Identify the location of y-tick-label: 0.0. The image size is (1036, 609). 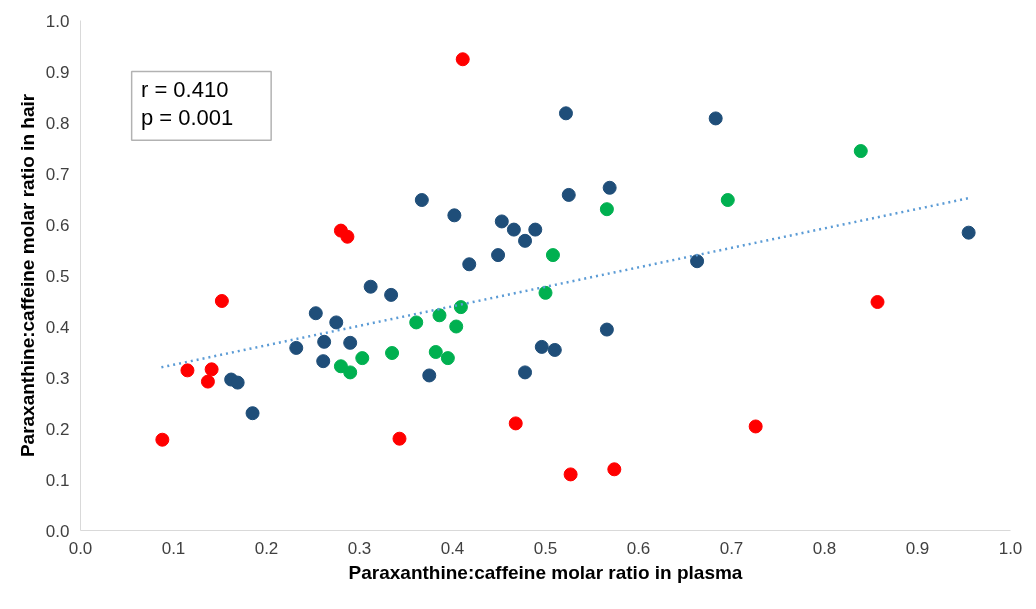
(57, 531).